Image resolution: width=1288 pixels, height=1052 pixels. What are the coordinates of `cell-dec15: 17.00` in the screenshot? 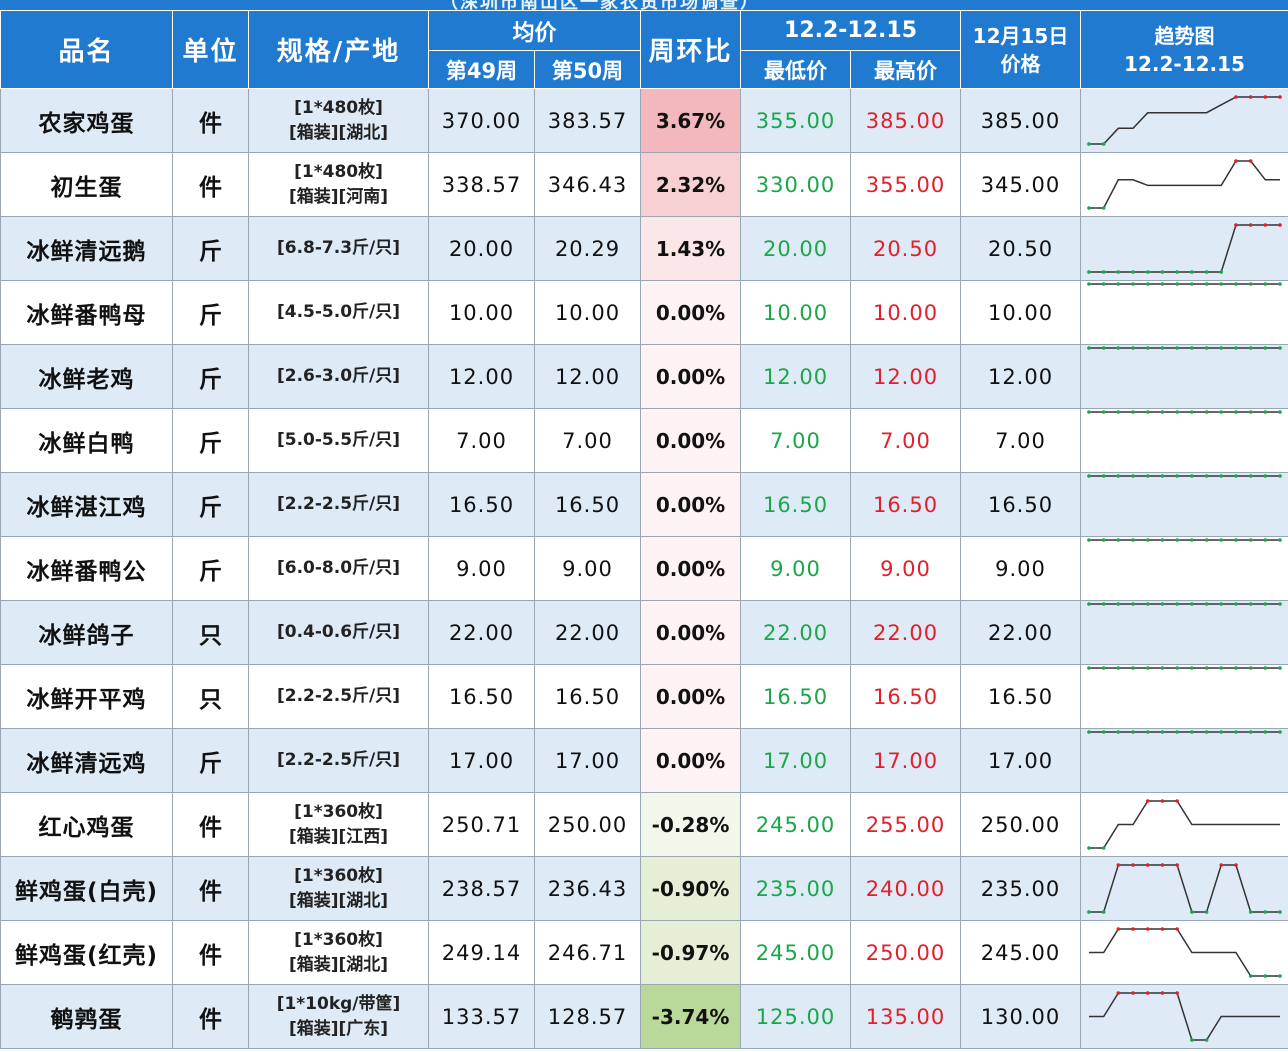 It's located at (1021, 760).